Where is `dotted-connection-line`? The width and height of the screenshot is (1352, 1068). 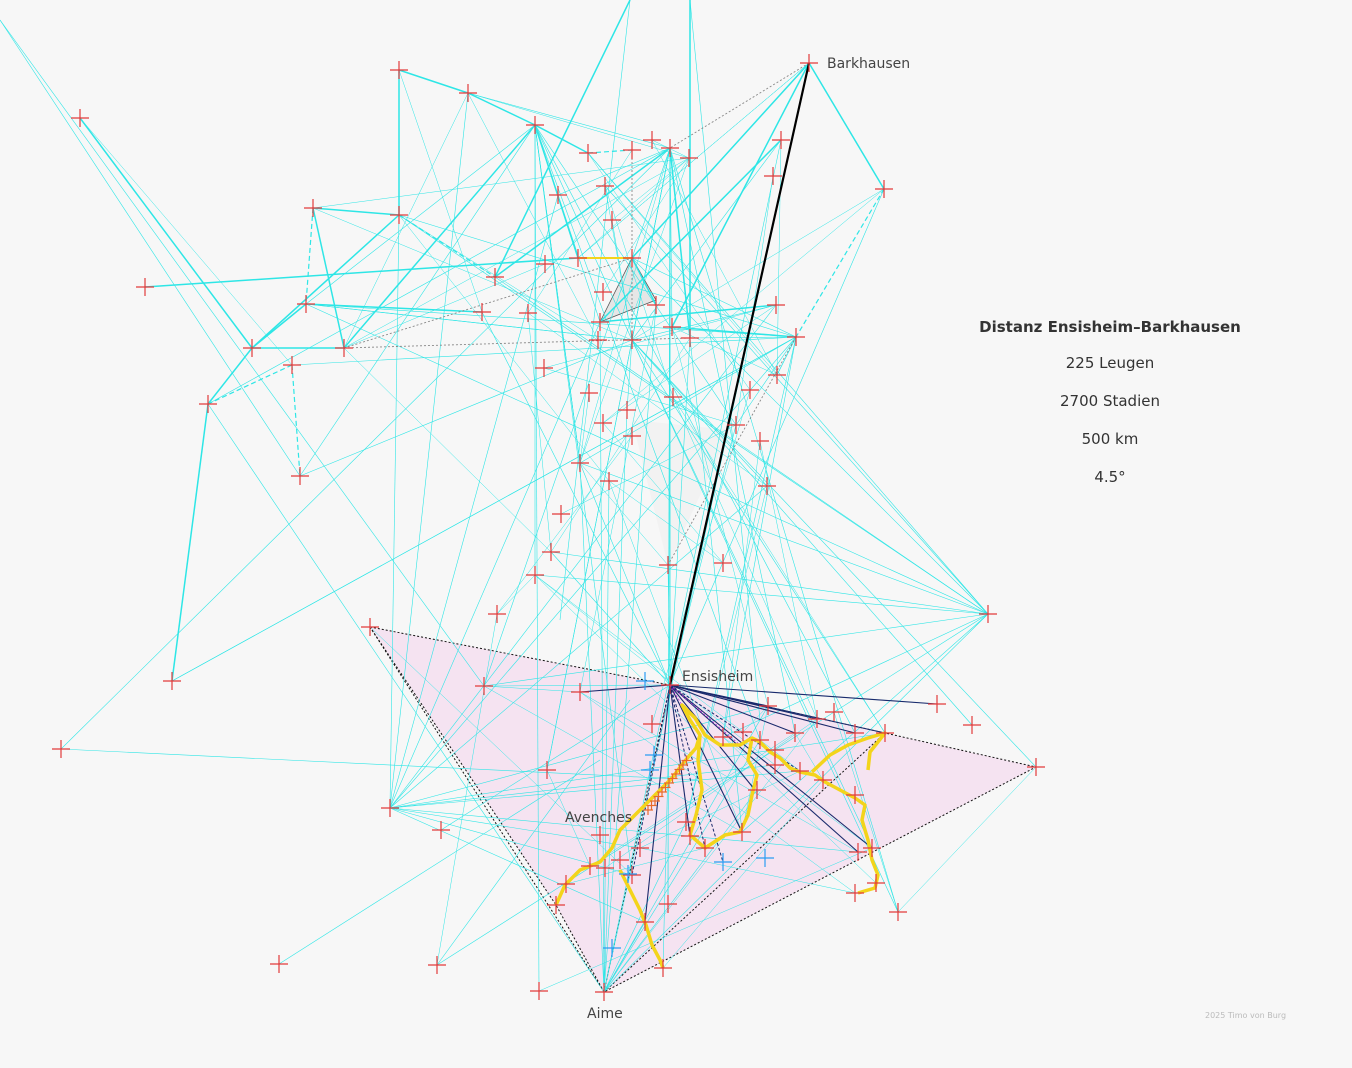 dotted-connection-line is located at coordinates (732, 451).